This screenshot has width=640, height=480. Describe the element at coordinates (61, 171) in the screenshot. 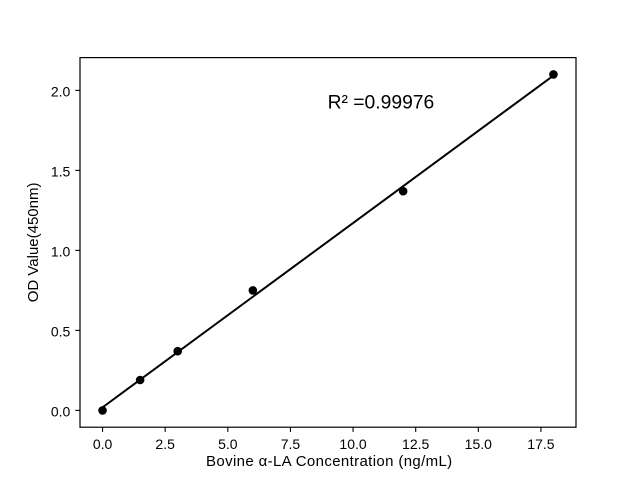

I see `svg-text: 1.5` at that location.